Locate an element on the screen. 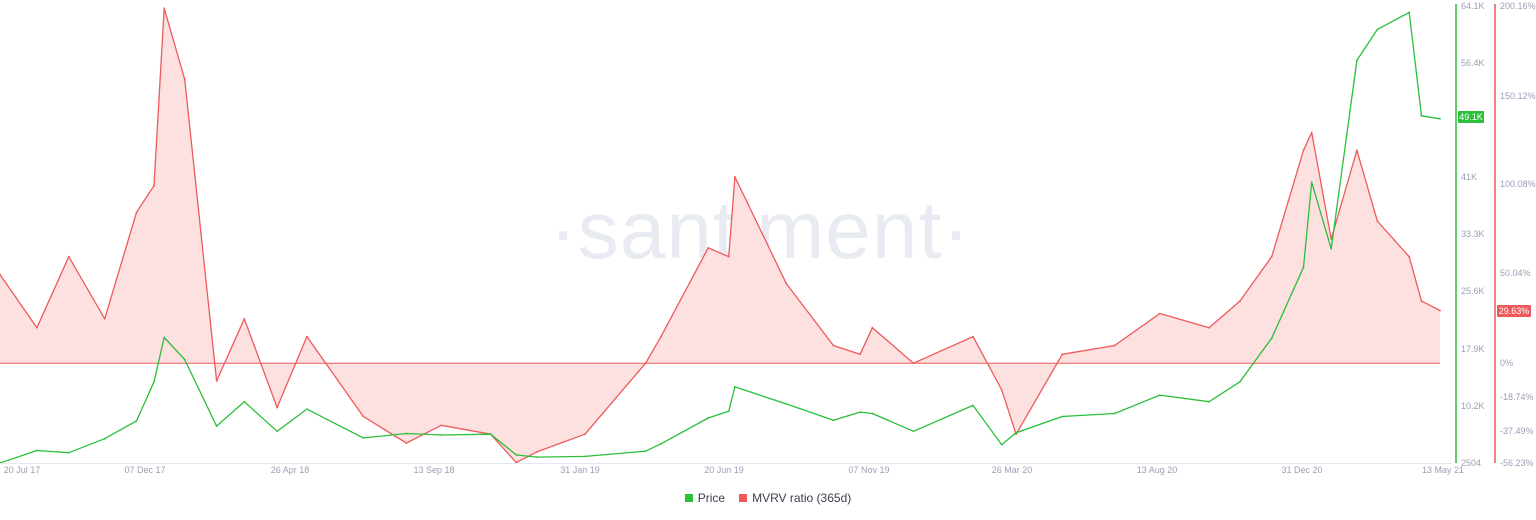 The height and width of the screenshot is (520, 1536). mvrv-swatch is located at coordinates (743, 498).